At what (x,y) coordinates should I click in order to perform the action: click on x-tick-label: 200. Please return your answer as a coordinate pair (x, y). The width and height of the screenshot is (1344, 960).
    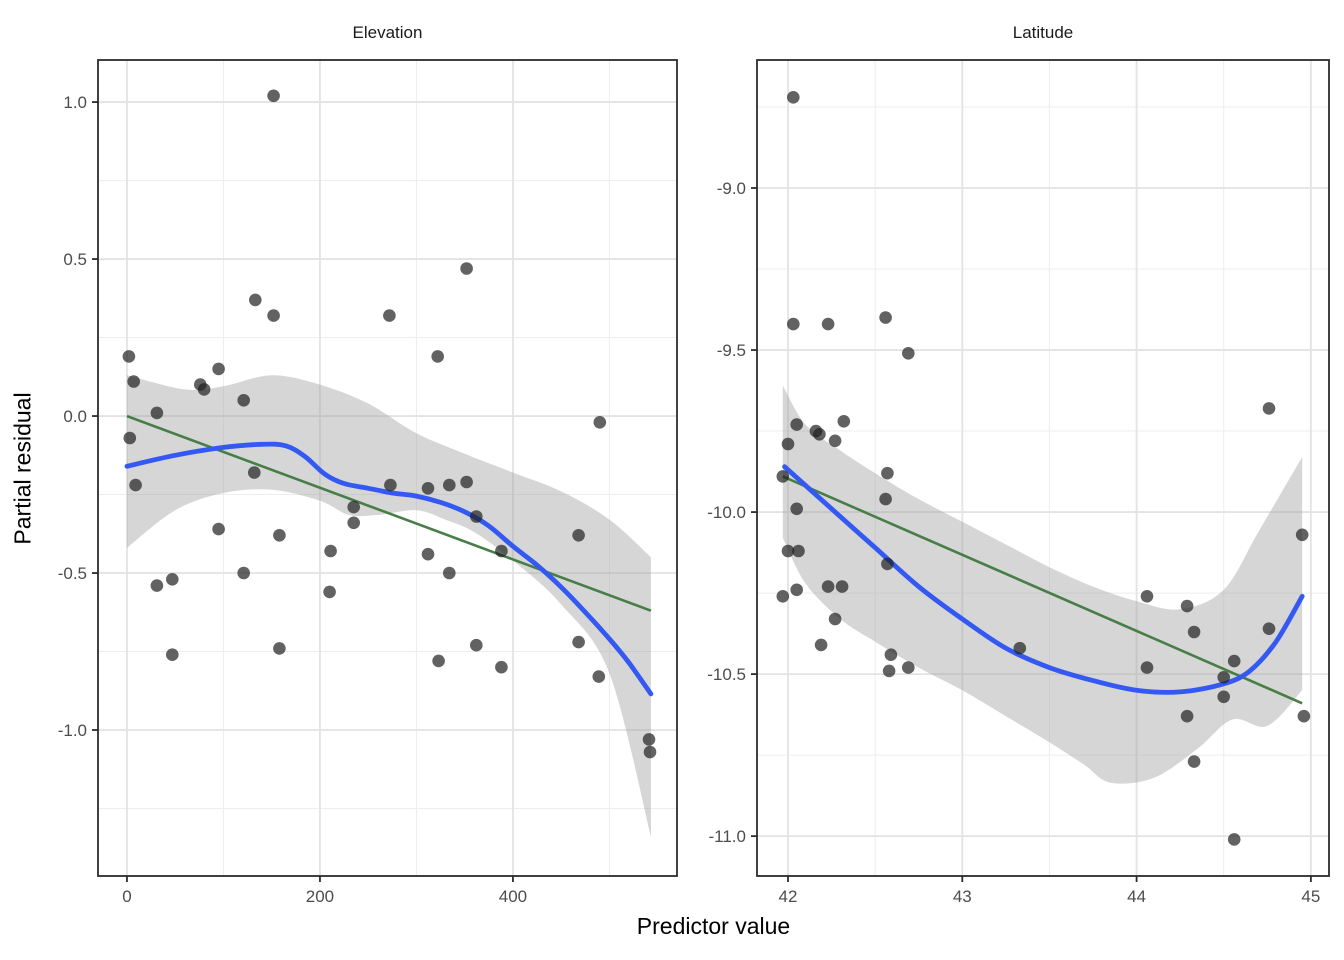
    Looking at the image, I should click on (320, 896).